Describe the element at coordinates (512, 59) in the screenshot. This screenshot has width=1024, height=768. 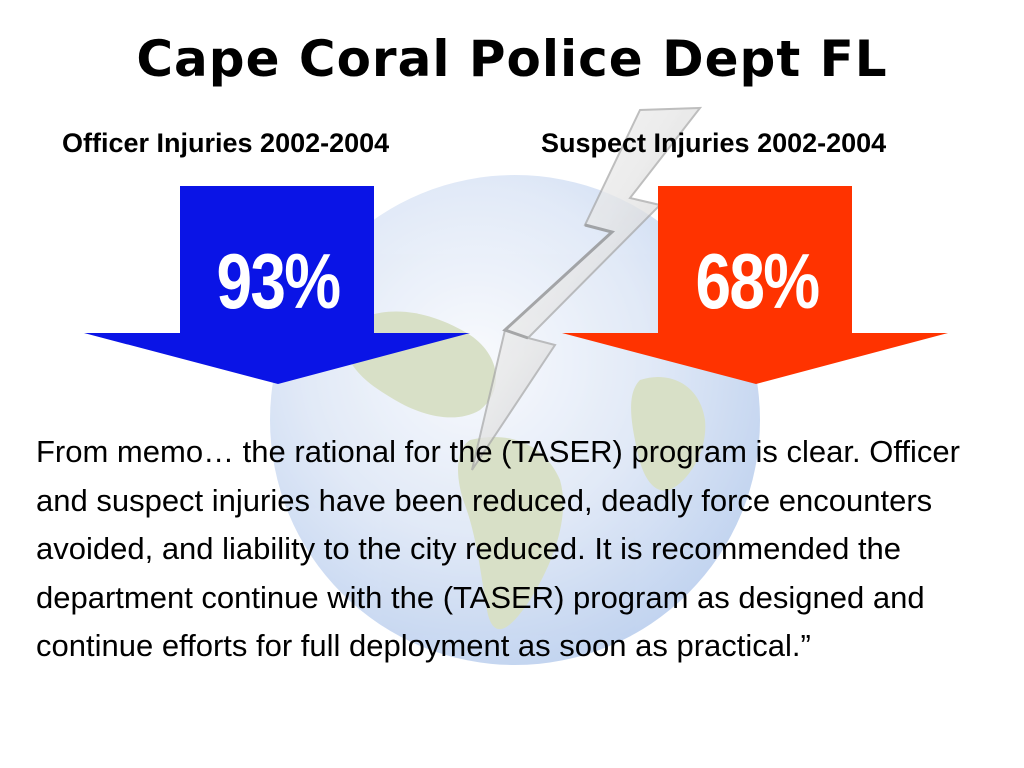
I see `page-title: Cape Coral Police Dept FL` at that location.